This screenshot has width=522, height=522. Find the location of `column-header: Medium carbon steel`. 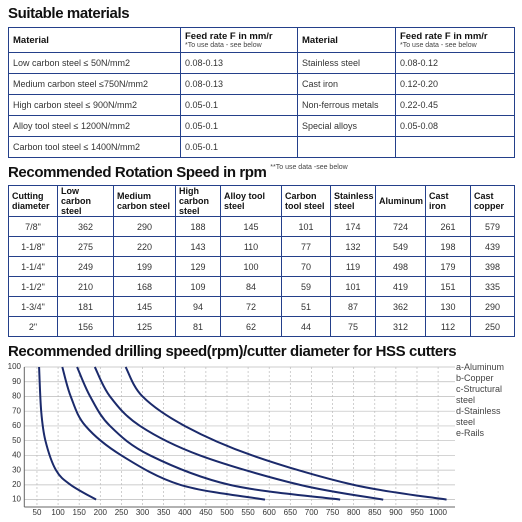

column-header: Medium carbon steel is located at coordinates (144, 201).